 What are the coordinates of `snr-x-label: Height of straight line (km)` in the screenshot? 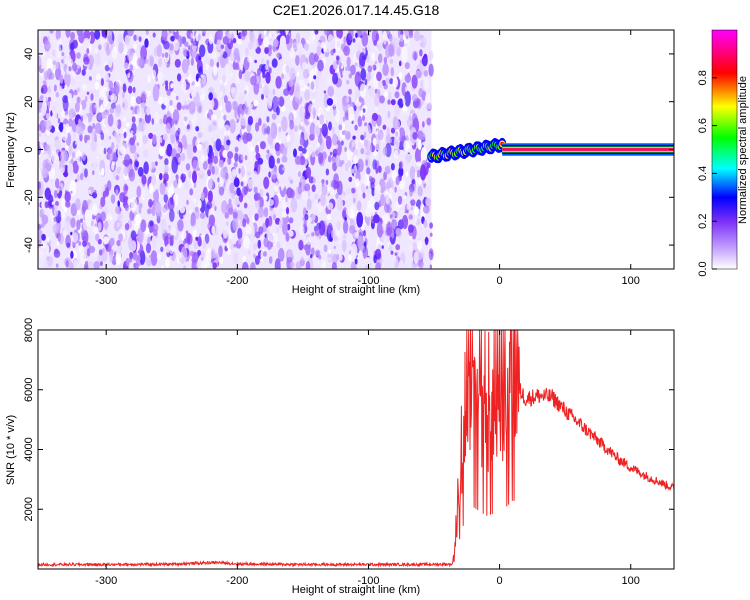 It's located at (356, 590).